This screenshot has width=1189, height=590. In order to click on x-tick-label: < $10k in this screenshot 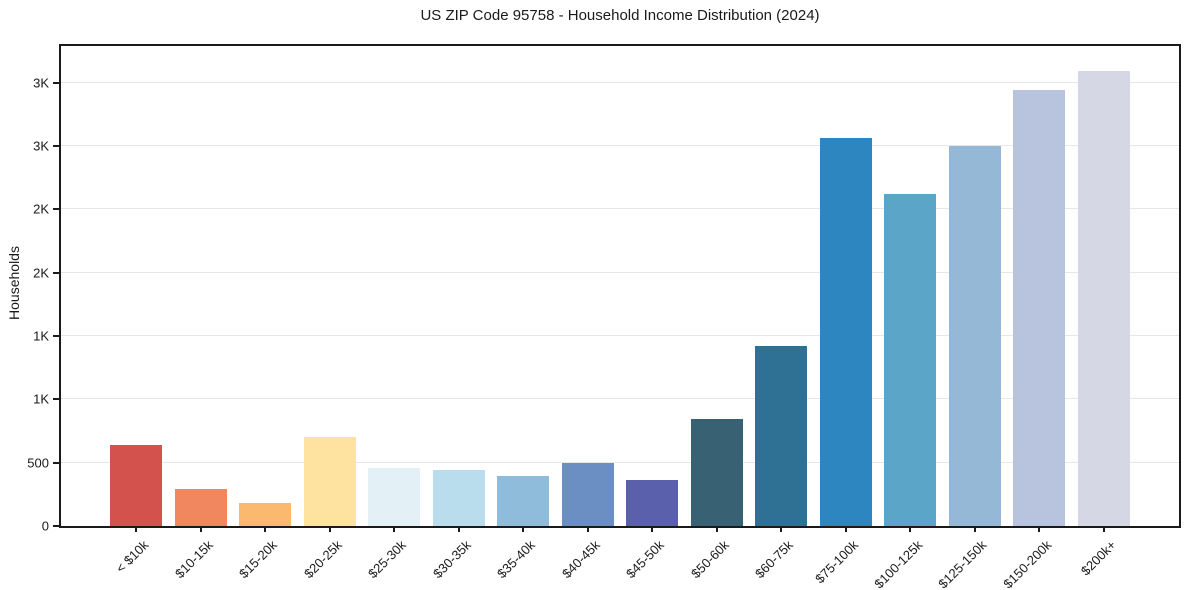, I will do `click(132, 556)`.